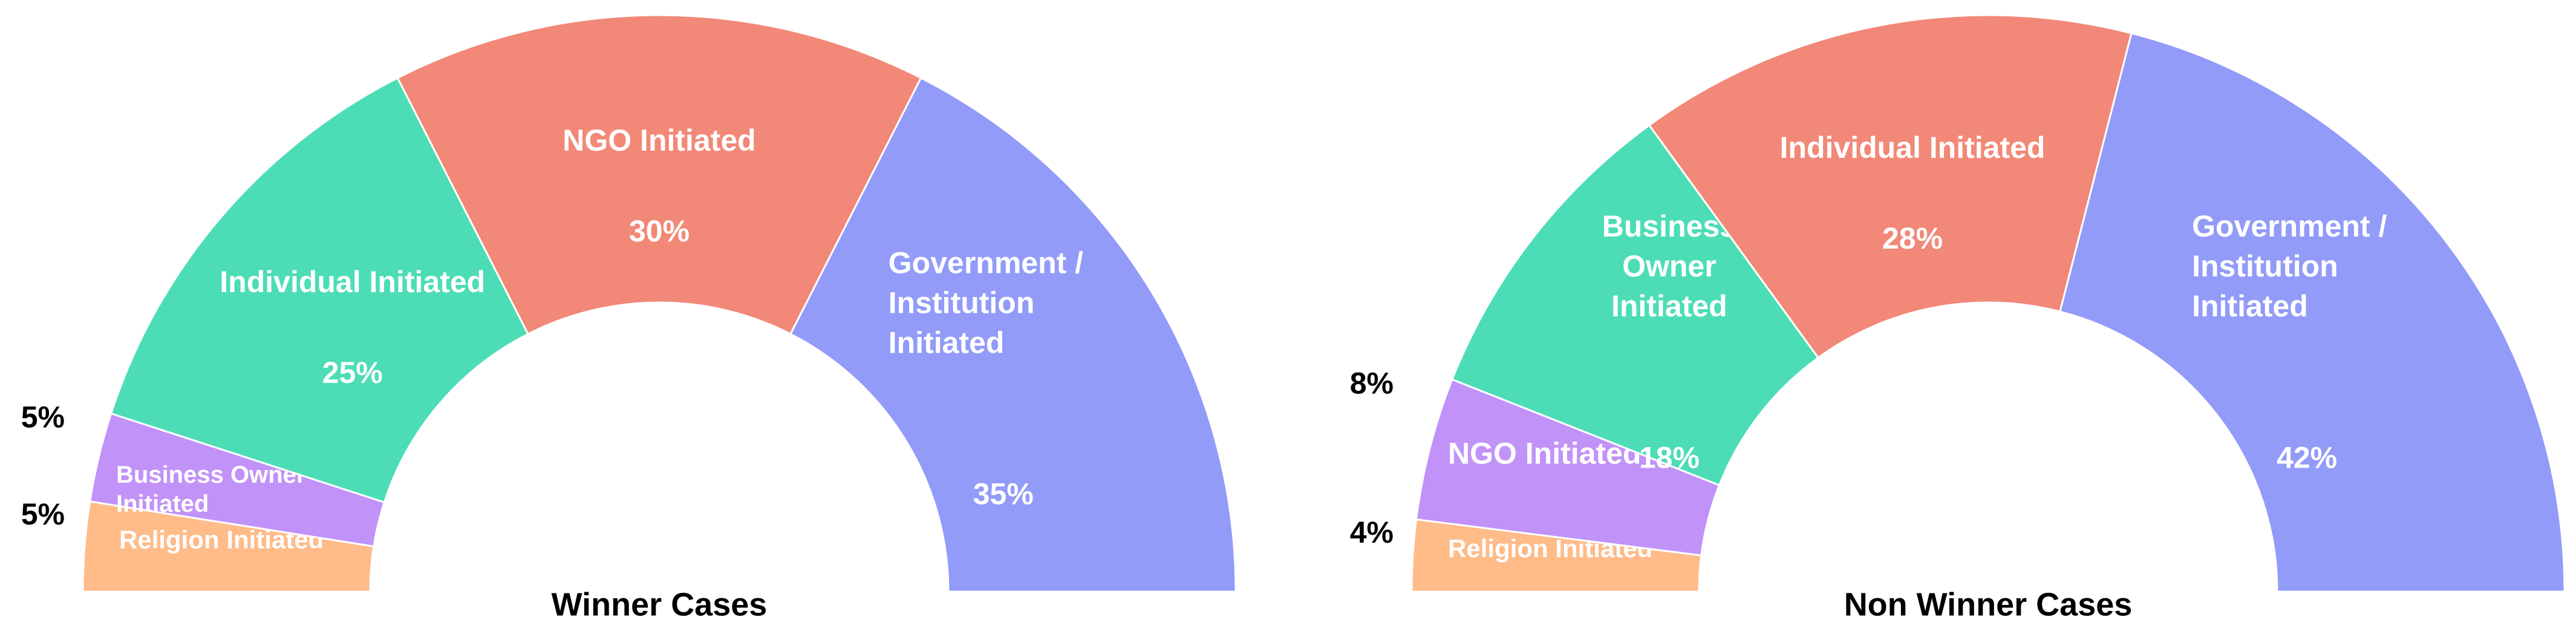 The height and width of the screenshot is (637, 2576). Describe the element at coordinates (1988, 604) in the screenshot. I see `chart-title: Non Winner Cases` at that location.